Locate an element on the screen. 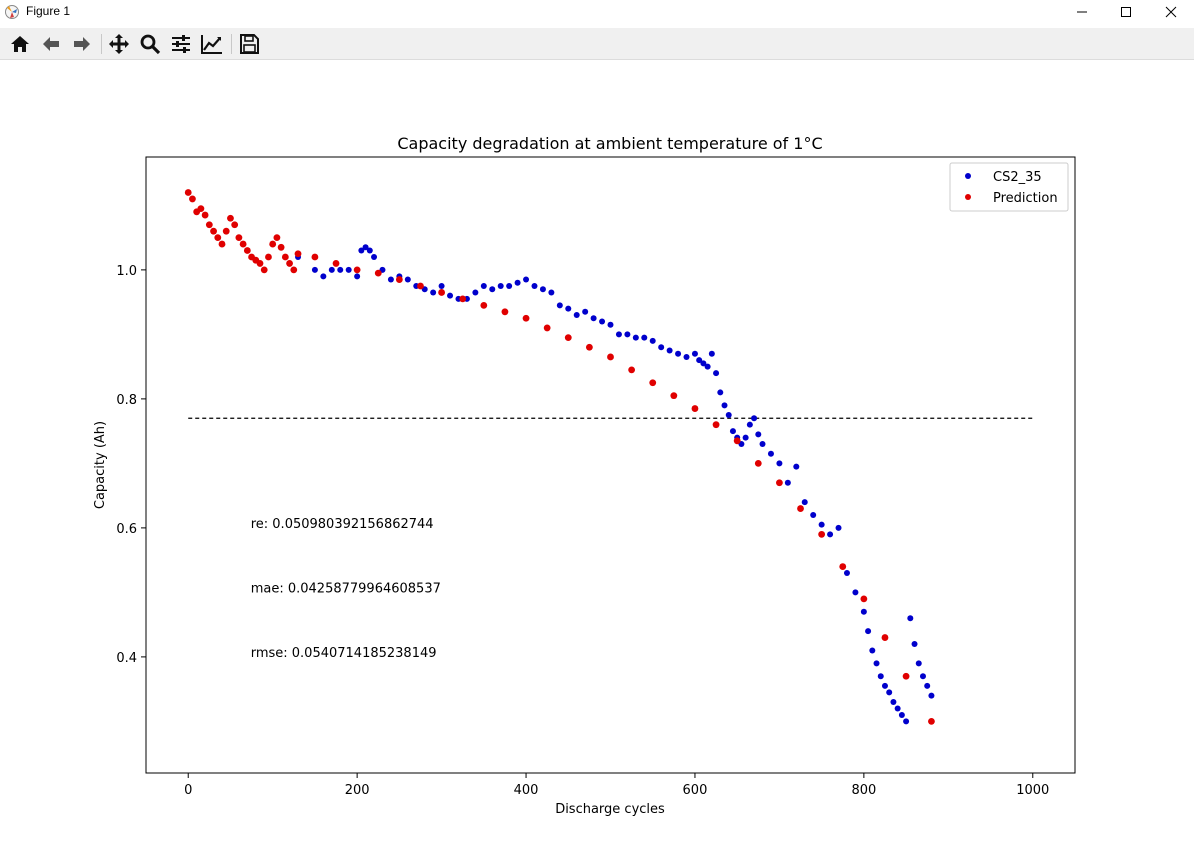 The width and height of the screenshot is (1194, 861). y-tick-label: 0.4 is located at coordinates (126, 658).